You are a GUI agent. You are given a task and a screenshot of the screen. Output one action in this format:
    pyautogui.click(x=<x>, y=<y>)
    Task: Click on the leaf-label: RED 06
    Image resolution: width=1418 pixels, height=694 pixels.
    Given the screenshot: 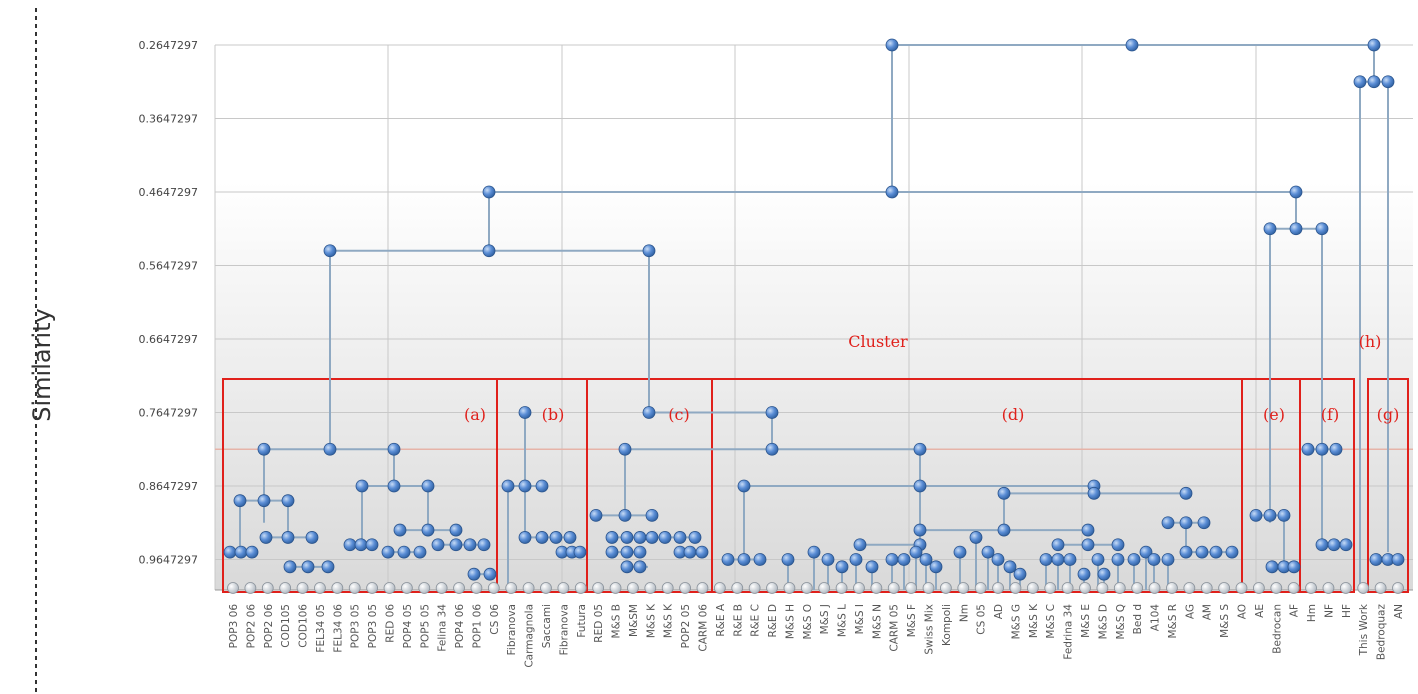 What is the action you would take?
    pyautogui.click(x=390, y=623)
    